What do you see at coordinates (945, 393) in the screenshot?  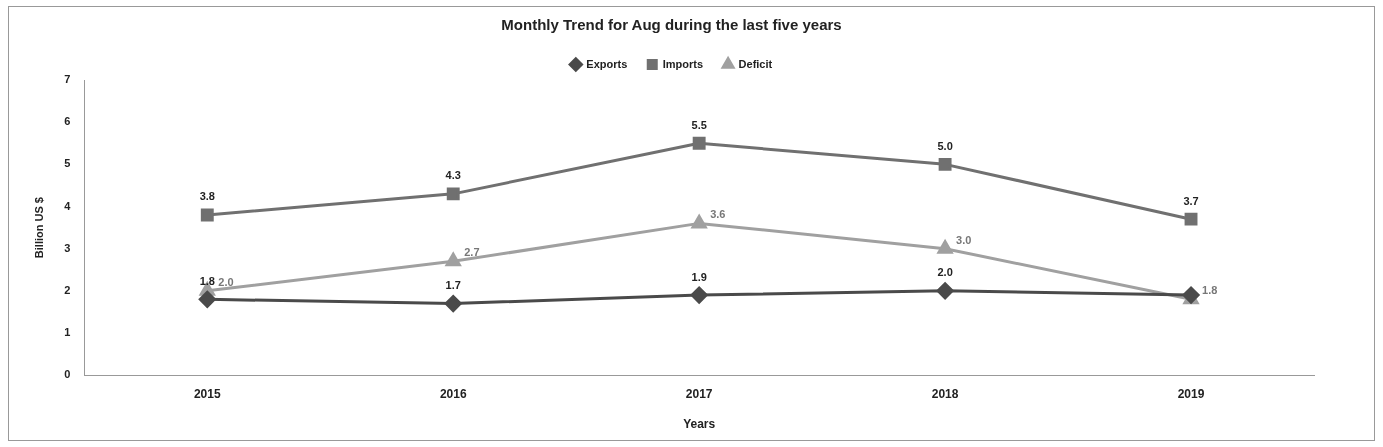 I see `x-tick-label: 2018` at bounding box center [945, 393].